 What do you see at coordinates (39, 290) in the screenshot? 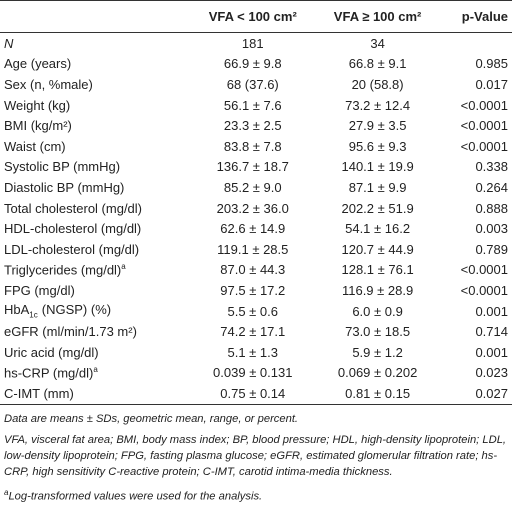
I see `row-label-text: FPG (mg/dl)` at bounding box center [39, 290].